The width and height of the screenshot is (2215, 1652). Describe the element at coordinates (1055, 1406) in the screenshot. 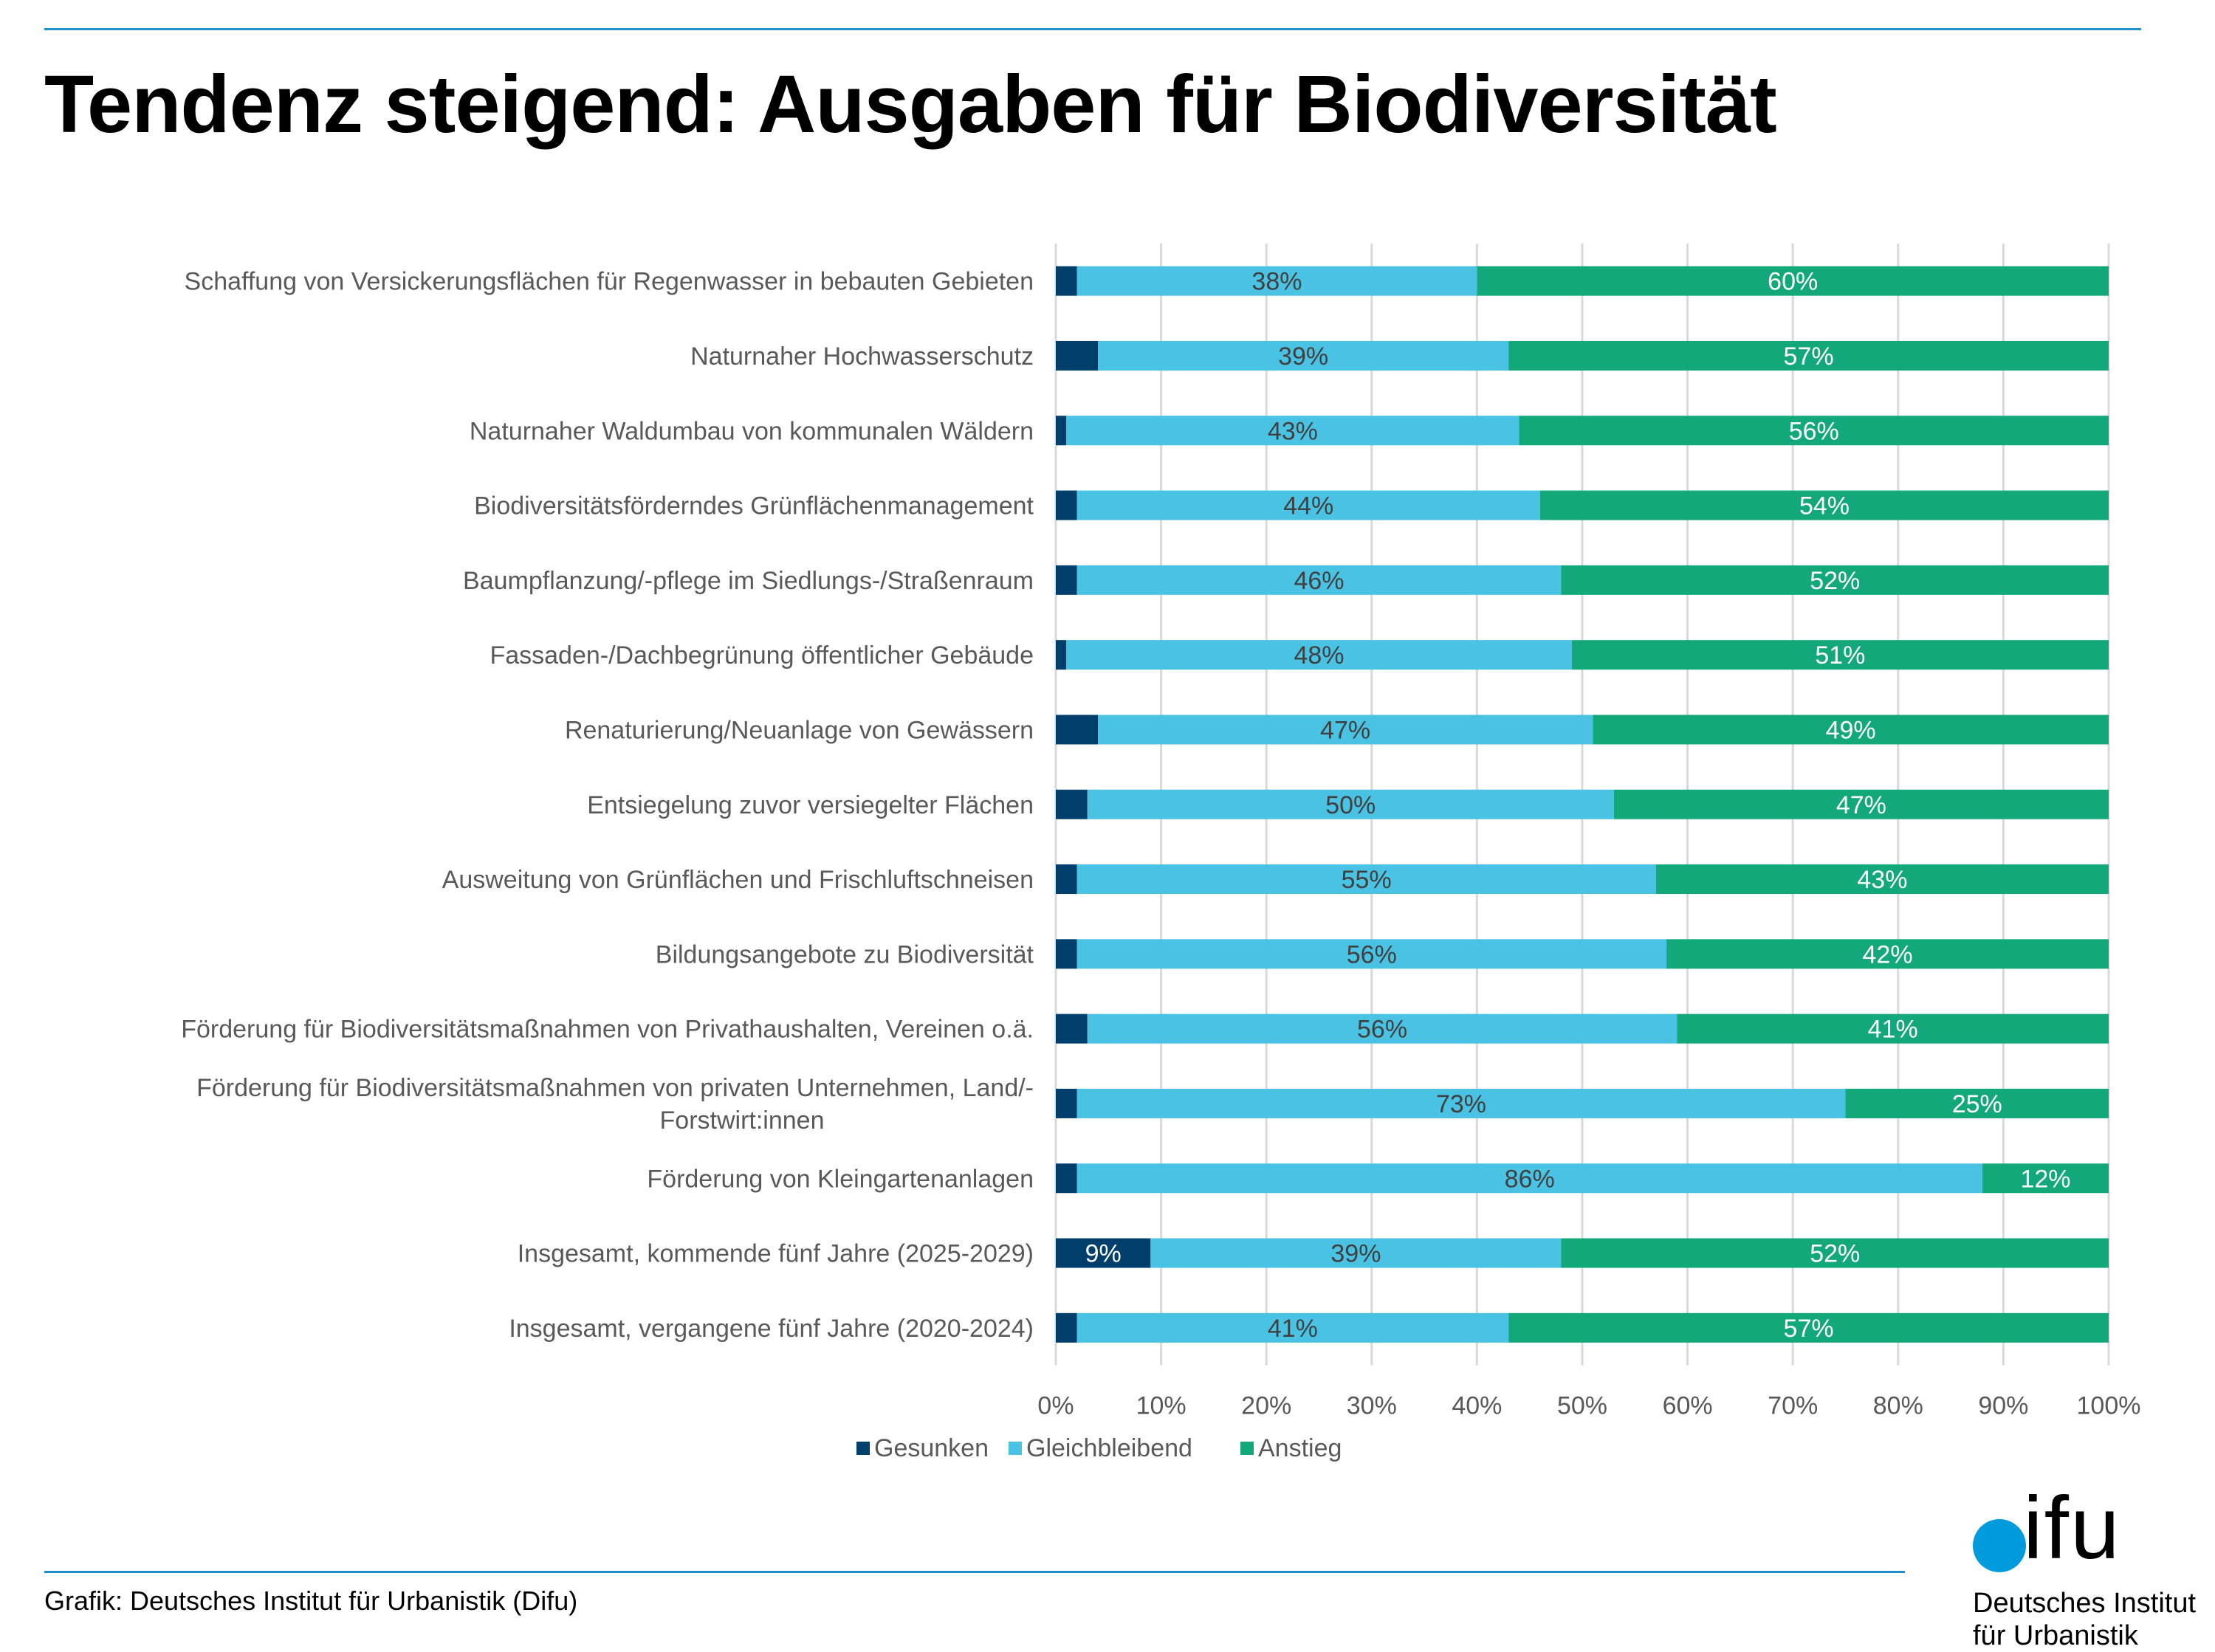

I see `x-tick-label: 0%` at that location.